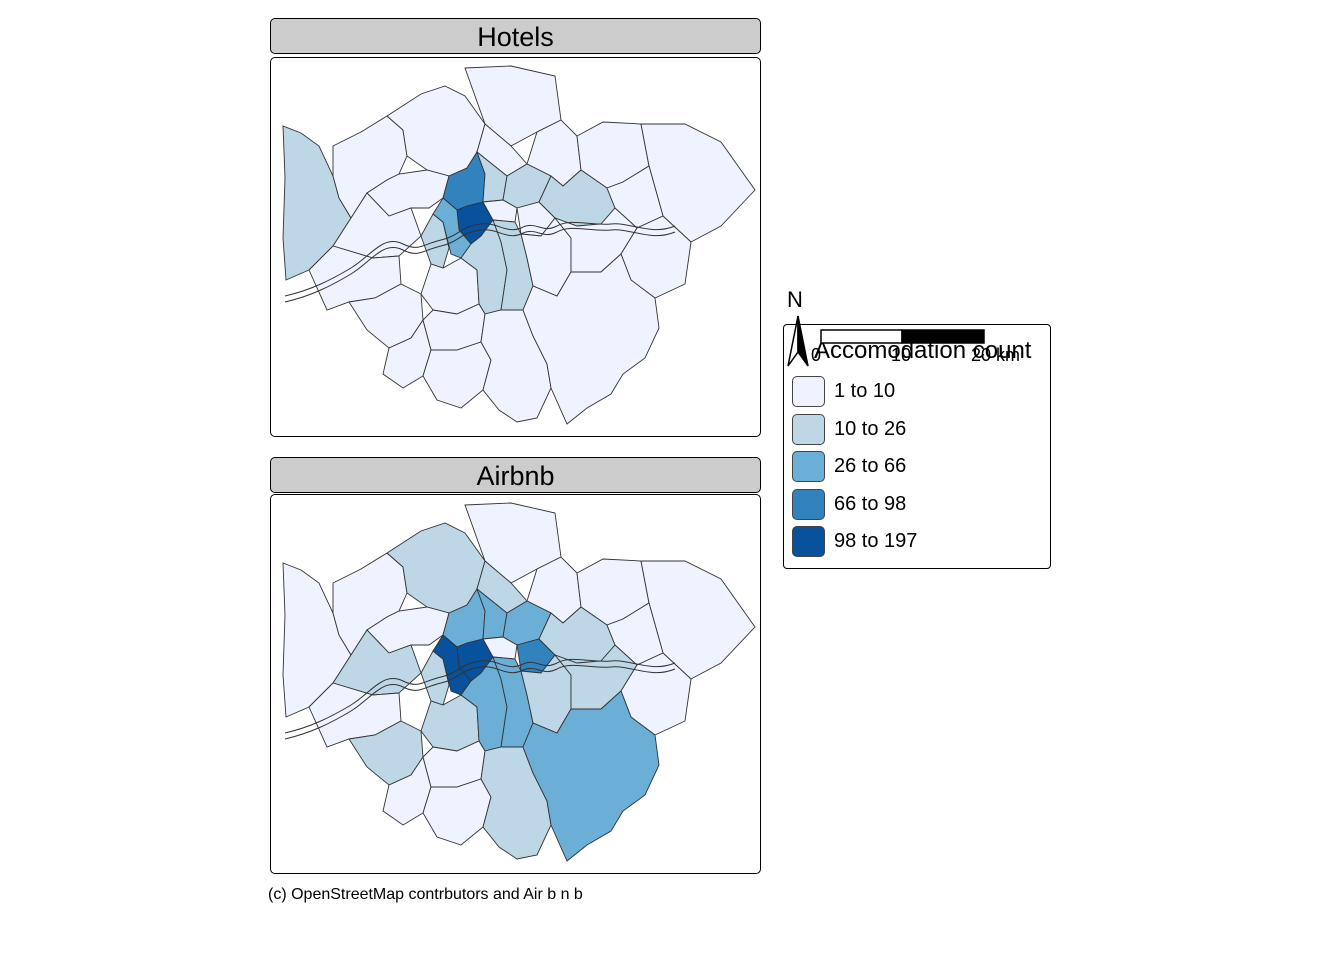  Describe the element at coordinates (795, 299) in the screenshot. I see `north-label: N` at that location.